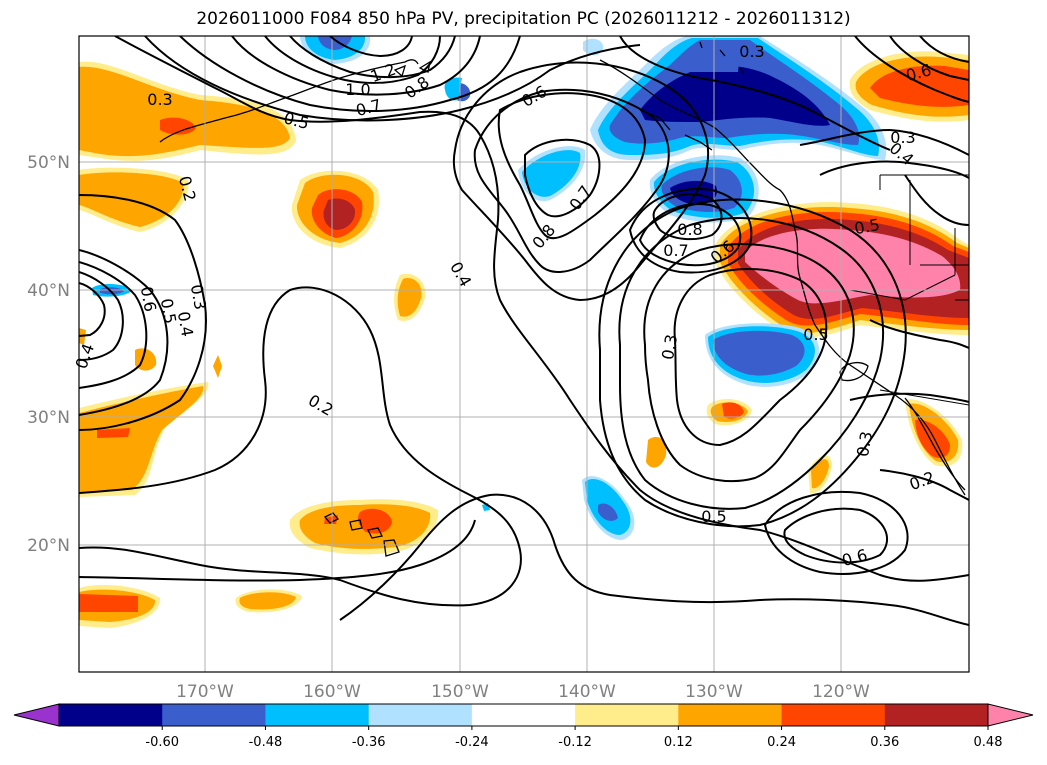 This screenshot has height=765, width=1047. Describe the element at coordinates (266, 742) in the screenshot. I see `colorbar-tick-label: -0.48` at that location.